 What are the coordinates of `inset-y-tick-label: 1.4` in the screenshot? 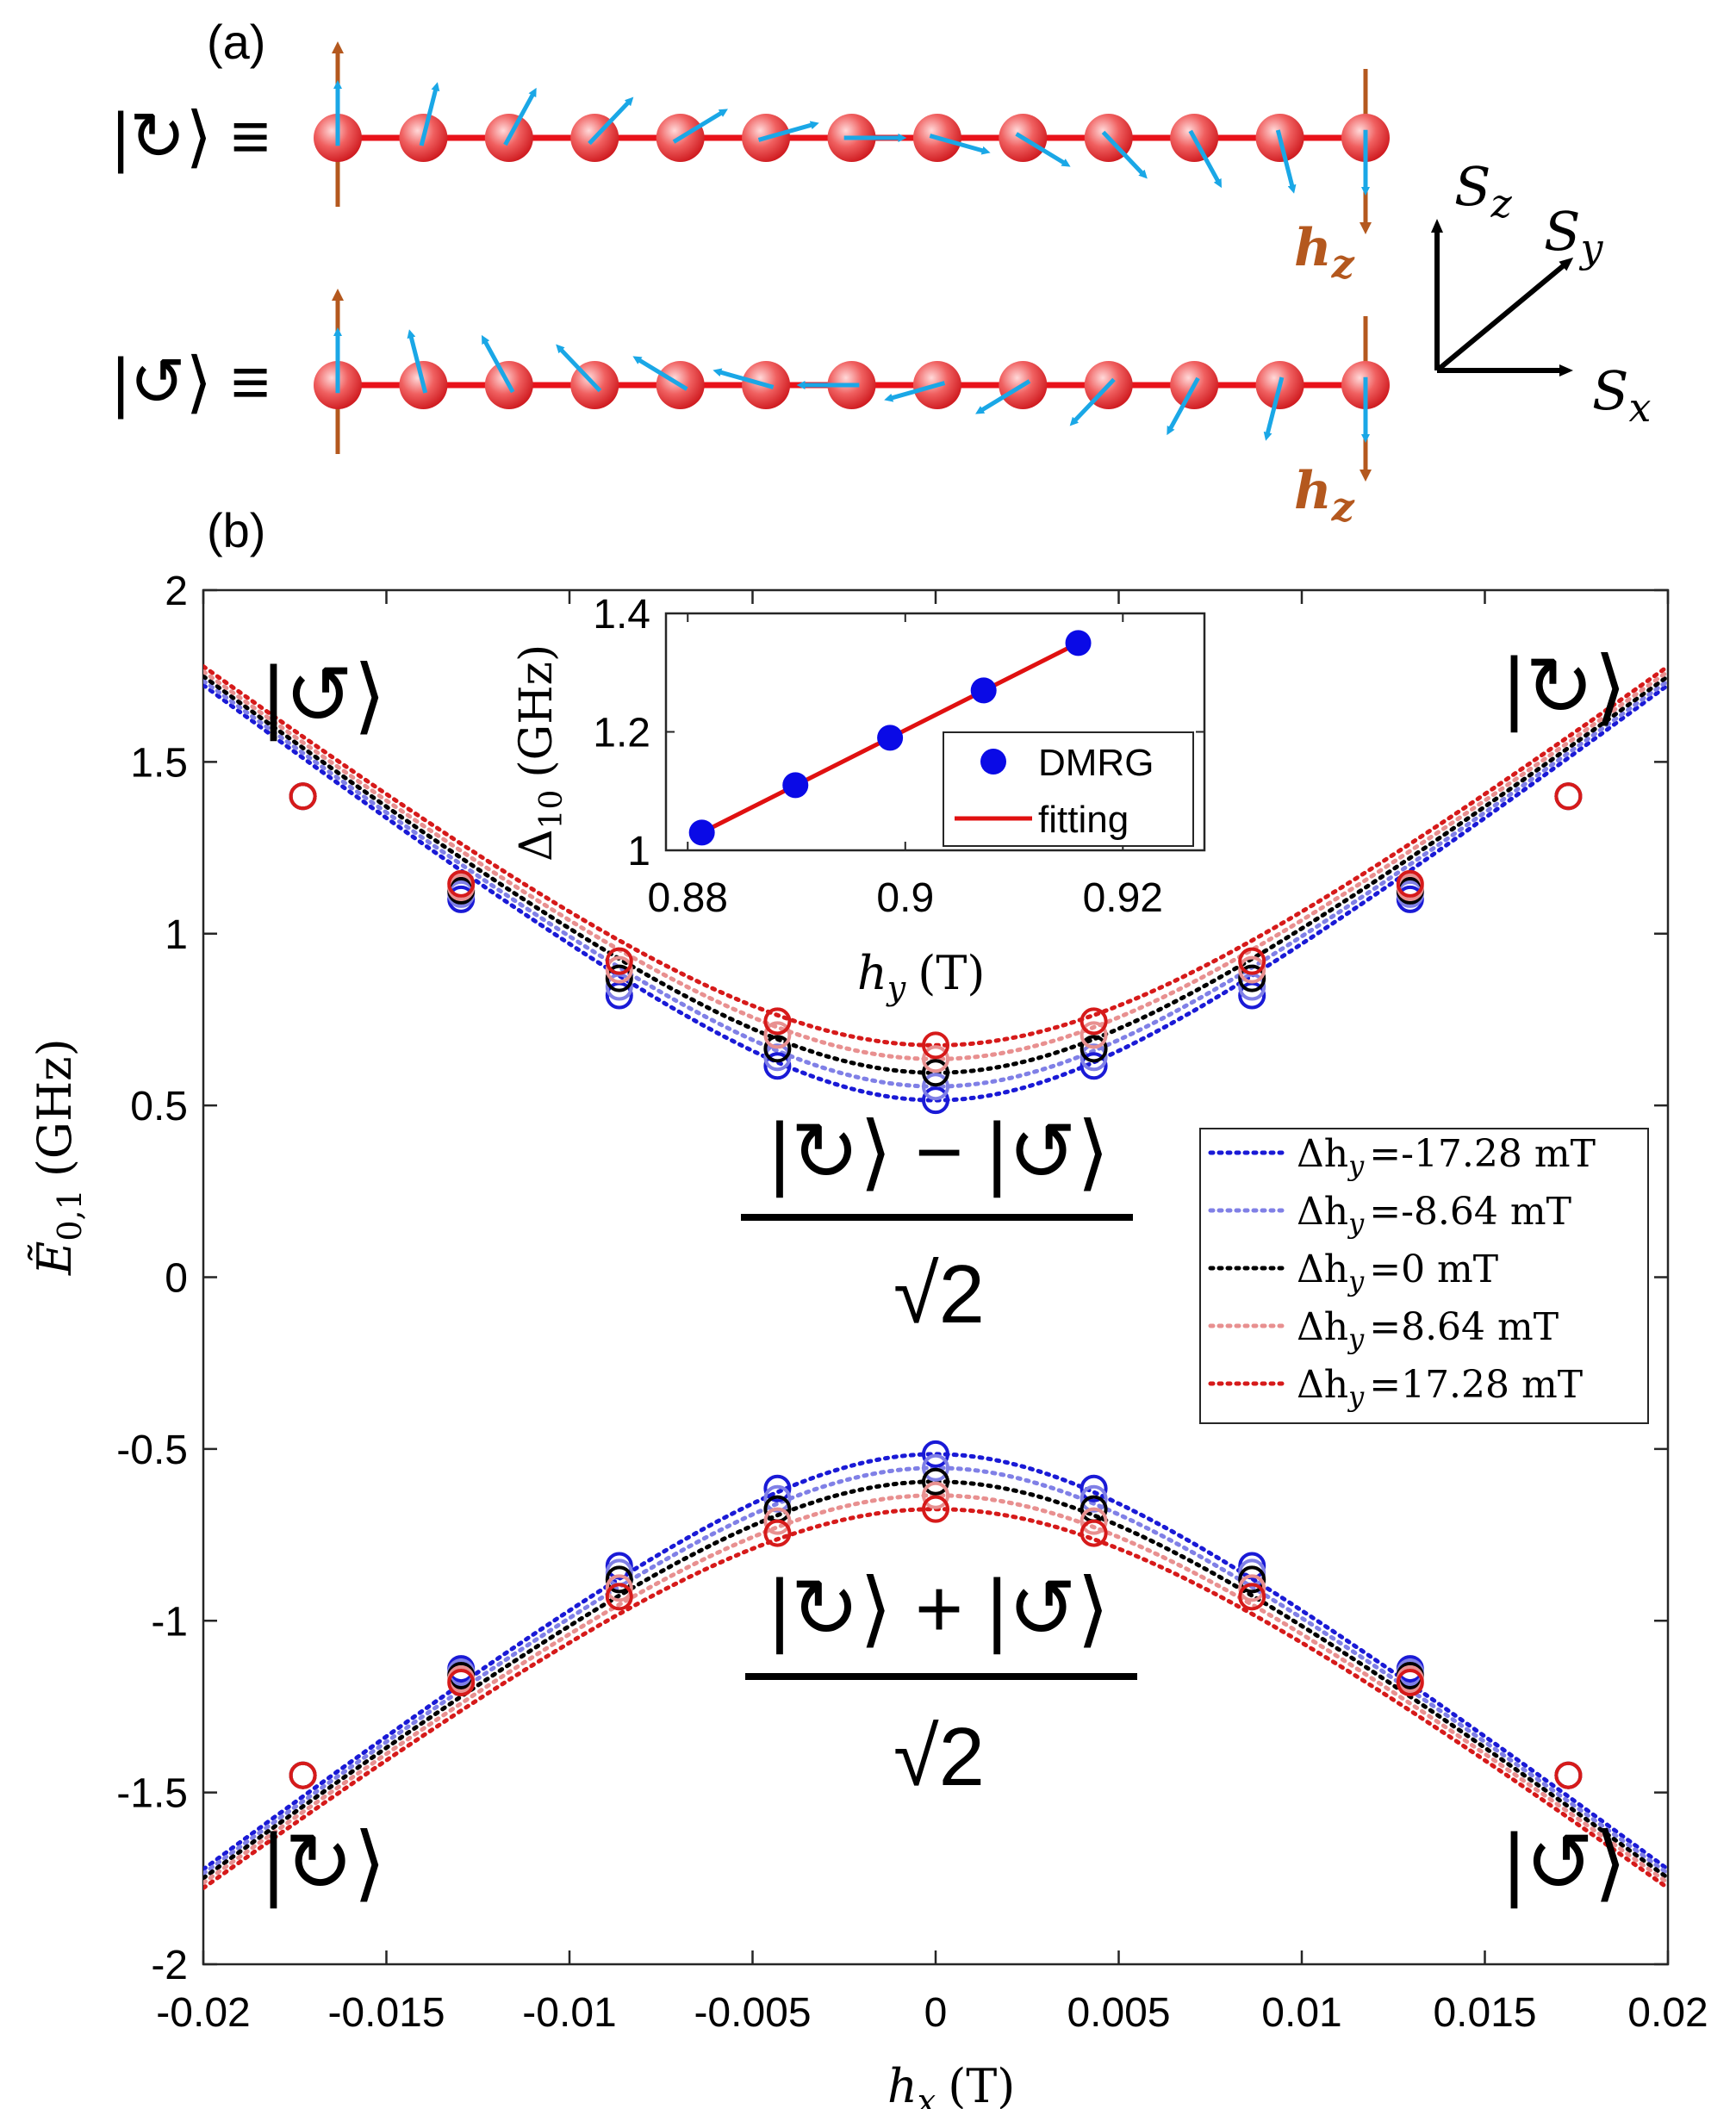 It's located at (622, 615).